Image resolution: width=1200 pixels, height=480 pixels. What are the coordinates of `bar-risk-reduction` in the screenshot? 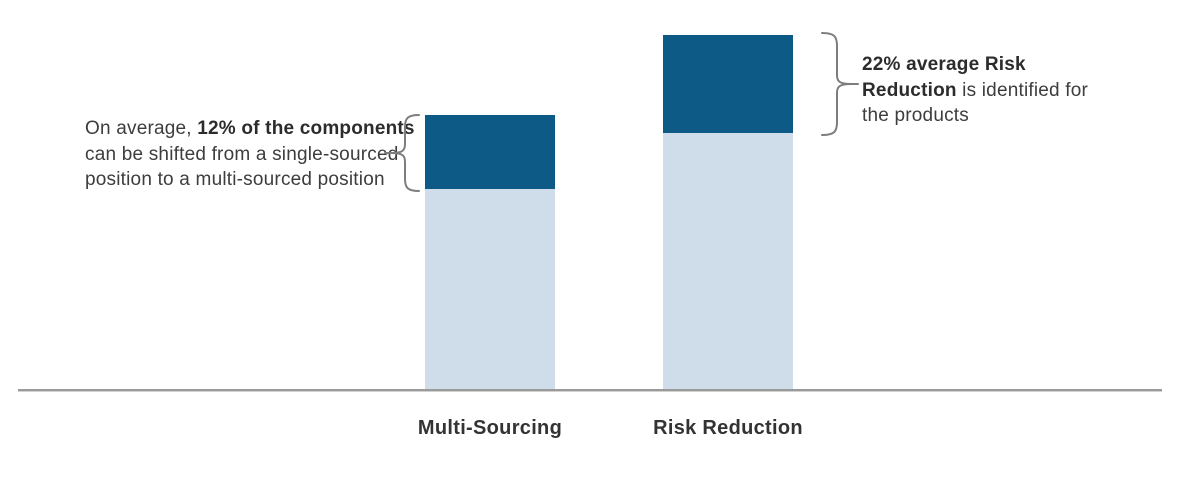 It's located at (728, 212).